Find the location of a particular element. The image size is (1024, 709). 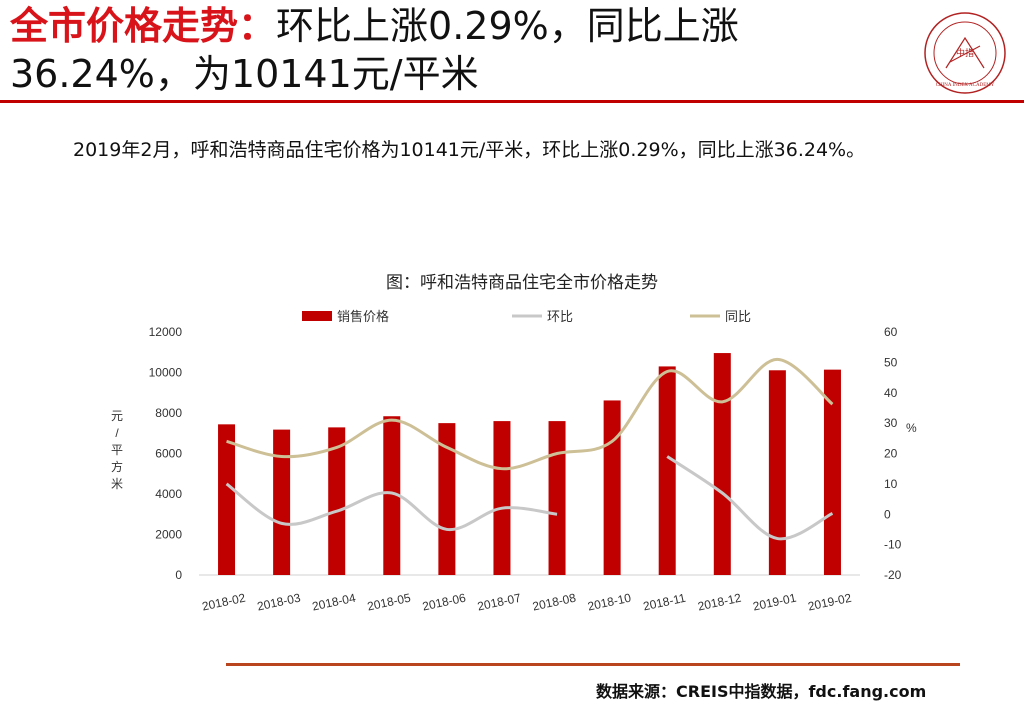

x-tick-label: 2018-06 is located at coordinates (444, 602).